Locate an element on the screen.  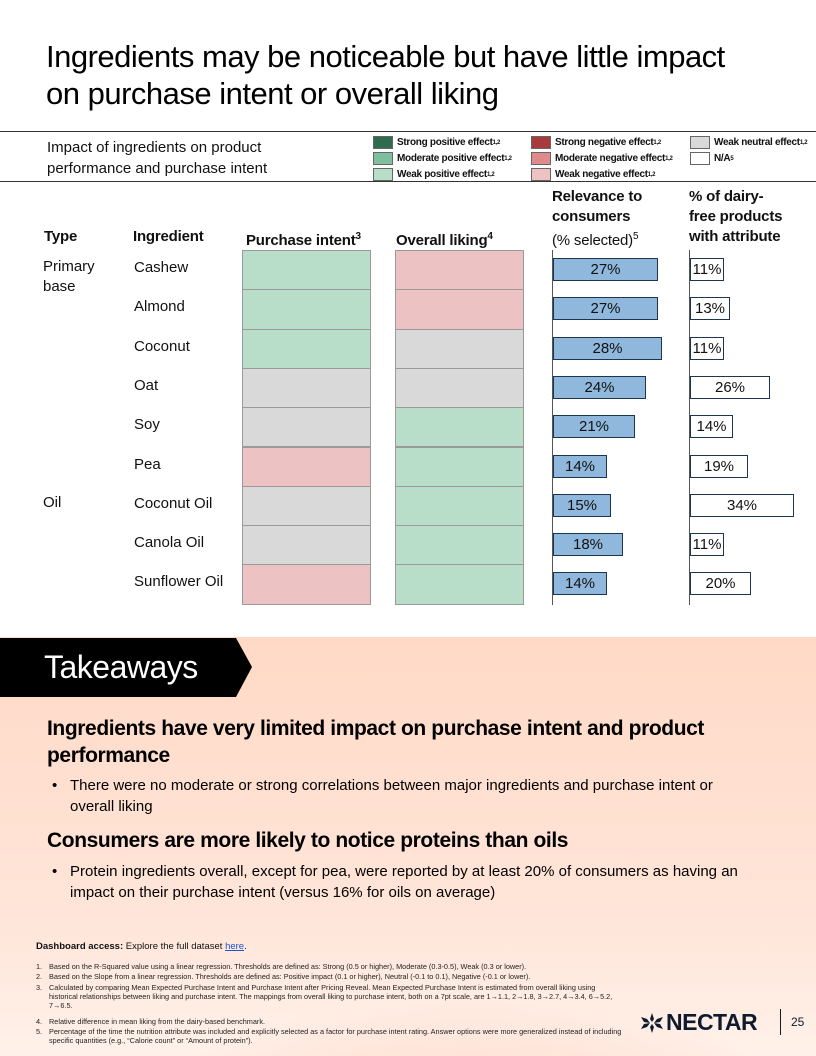
relevance-bar: 24% is located at coordinates (599, 387).